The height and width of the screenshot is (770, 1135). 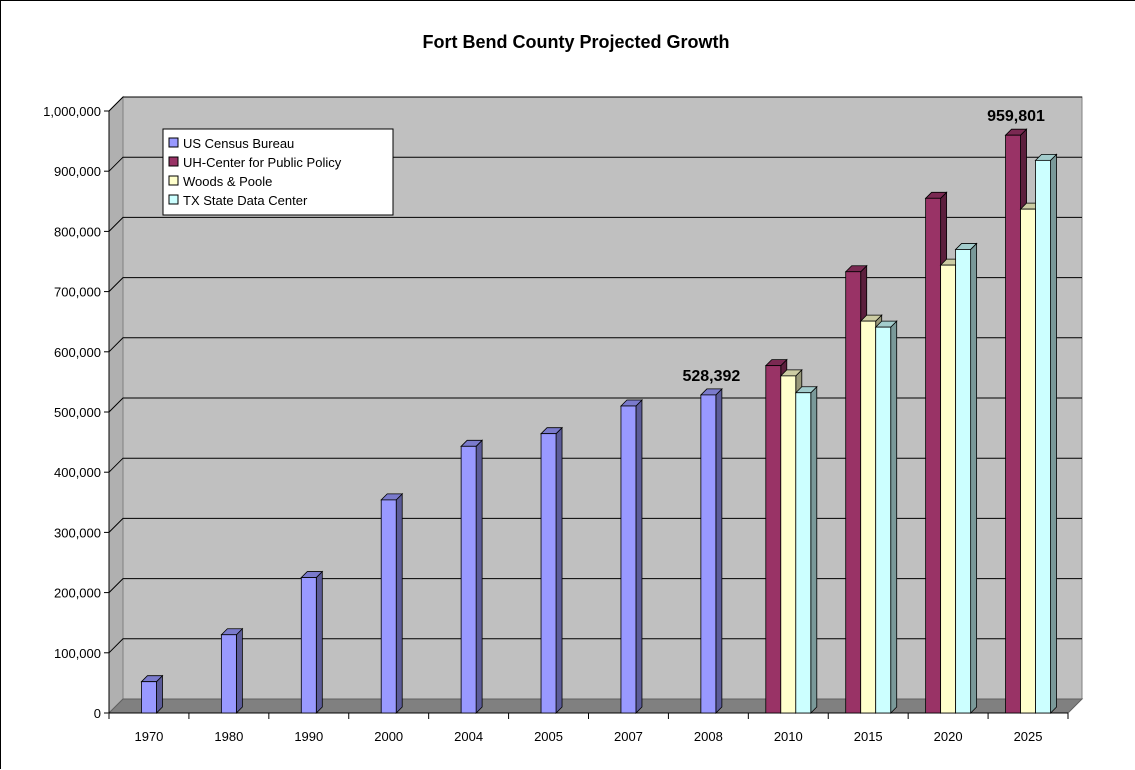 What do you see at coordinates (77, 231) in the screenshot?
I see `y-tick-label: 800,000` at bounding box center [77, 231].